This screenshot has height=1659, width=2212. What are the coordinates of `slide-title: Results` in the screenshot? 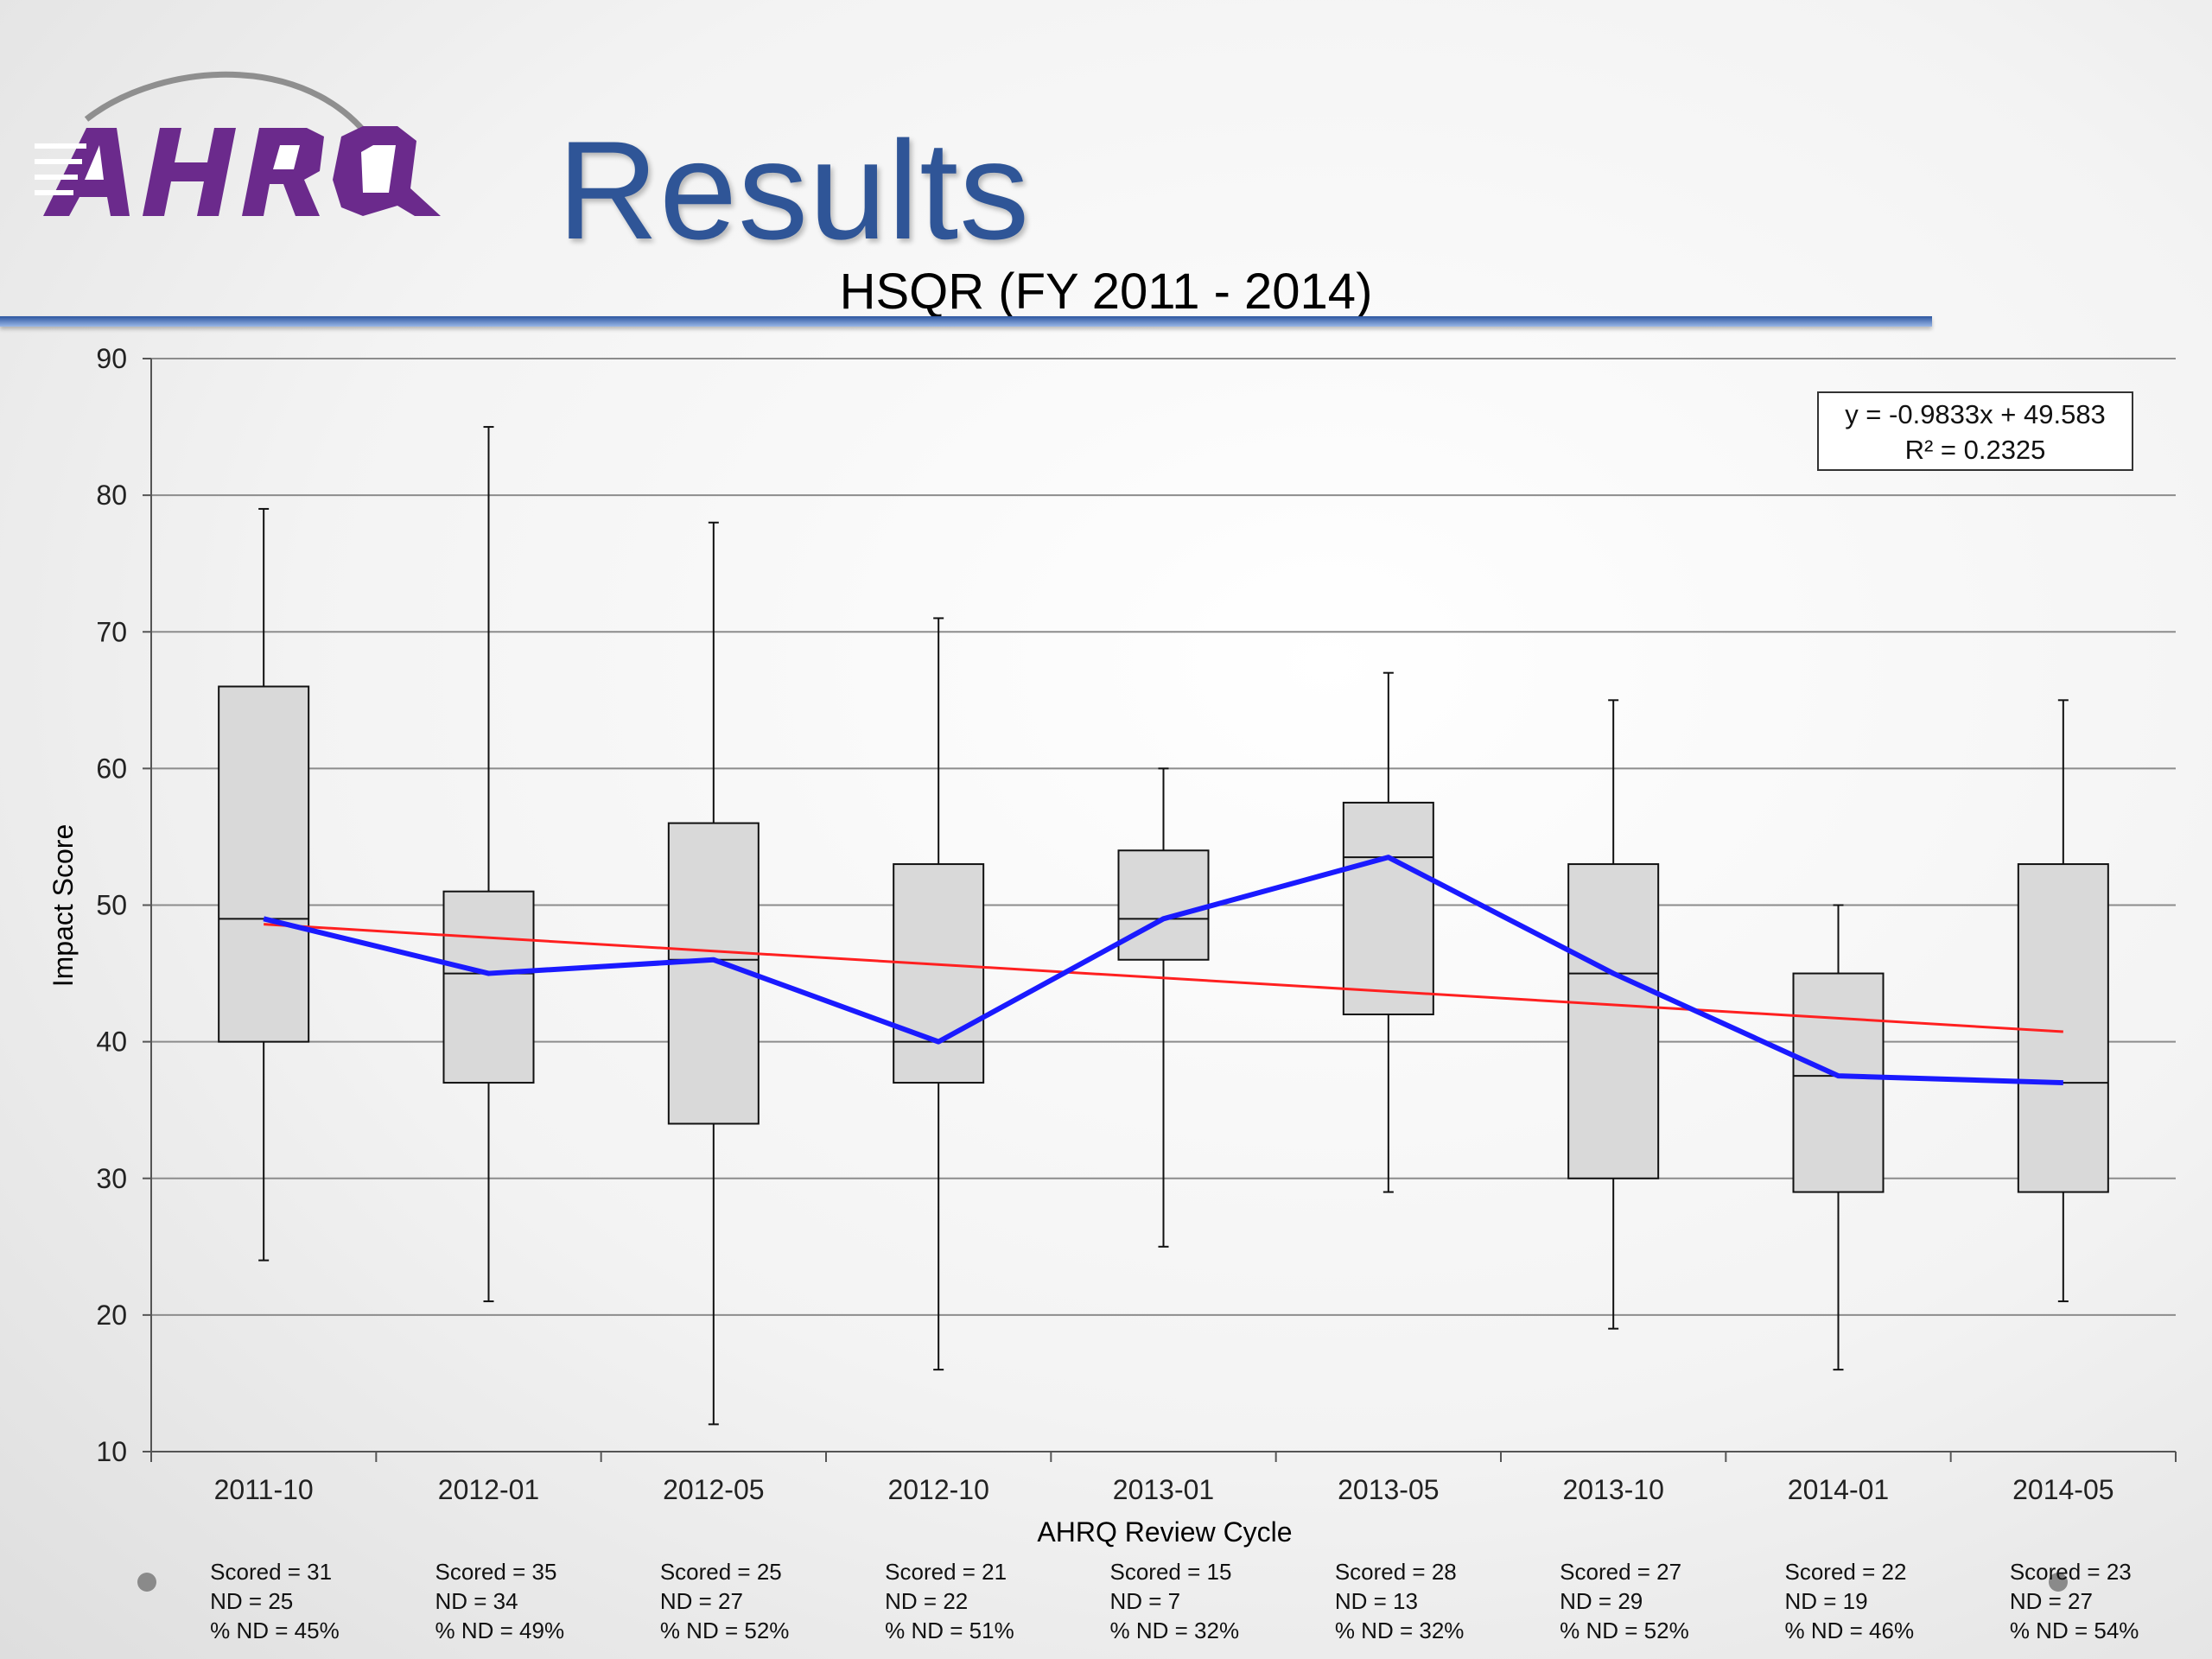 It's located at (794, 190).